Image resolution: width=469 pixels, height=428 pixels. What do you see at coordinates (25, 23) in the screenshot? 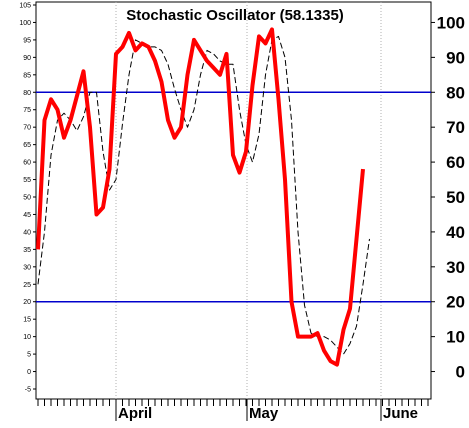
I see `left-tick-label: 100` at bounding box center [25, 23].